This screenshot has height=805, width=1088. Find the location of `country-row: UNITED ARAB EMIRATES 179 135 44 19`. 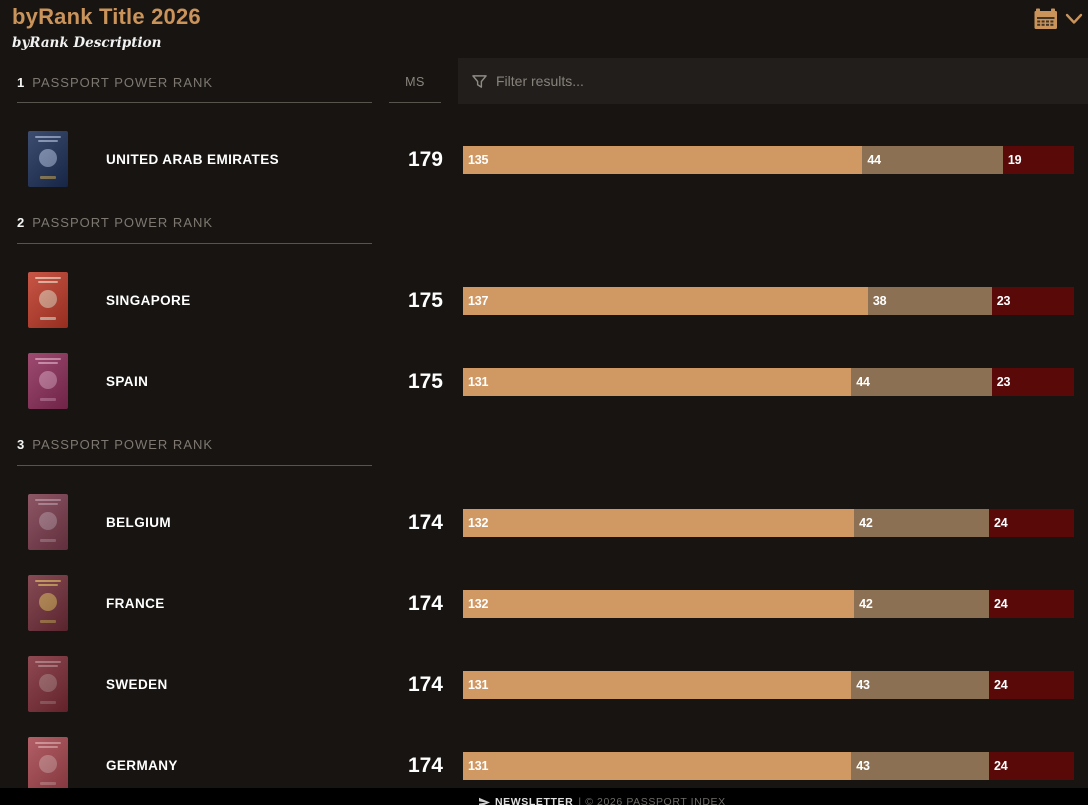

country-row: UNITED ARAB EMIRATES 179 135 44 19 is located at coordinates (544, 159).